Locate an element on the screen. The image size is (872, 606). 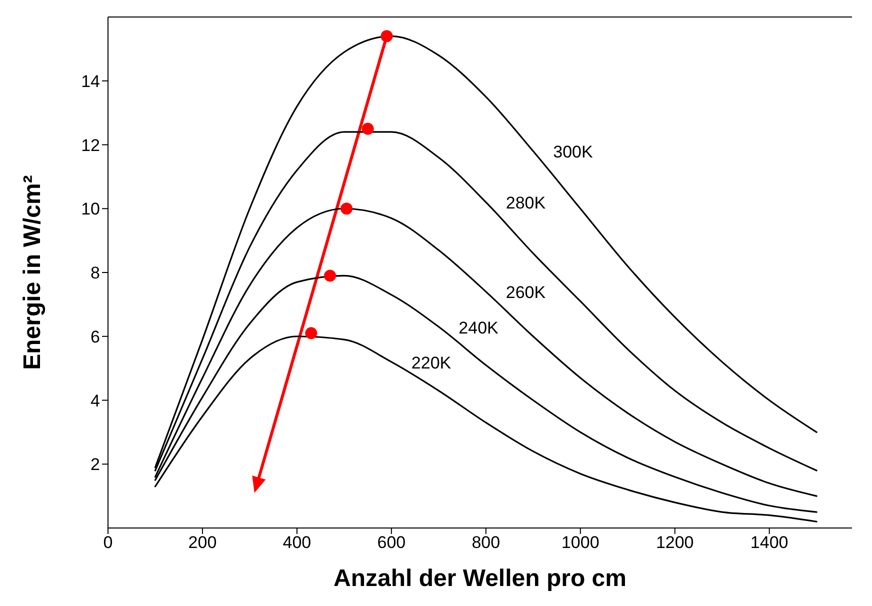
x-tick-label: 800 is located at coordinates (486, 542).